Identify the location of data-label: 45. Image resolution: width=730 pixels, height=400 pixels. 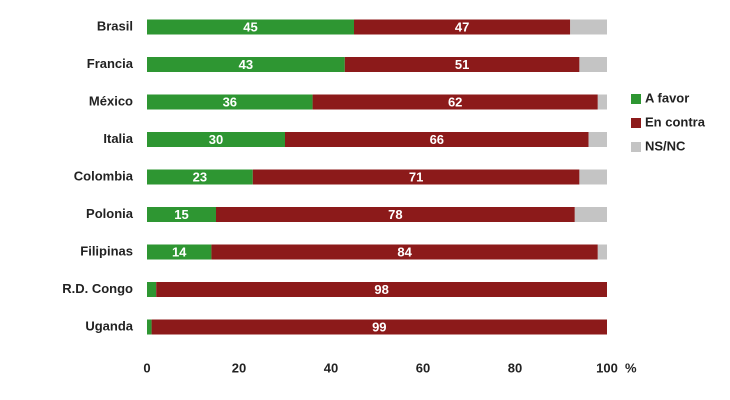
(250, 26).